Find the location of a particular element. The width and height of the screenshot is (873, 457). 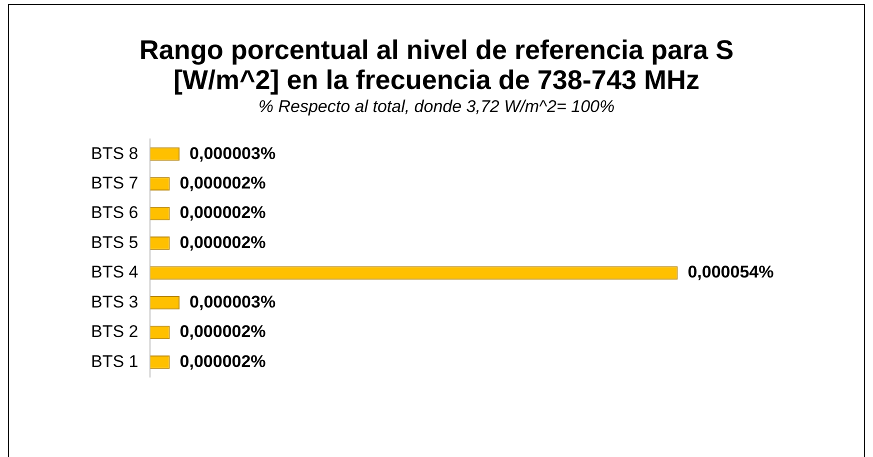

y-tick-label: BTS 6 is located at coordinates (114, 212).